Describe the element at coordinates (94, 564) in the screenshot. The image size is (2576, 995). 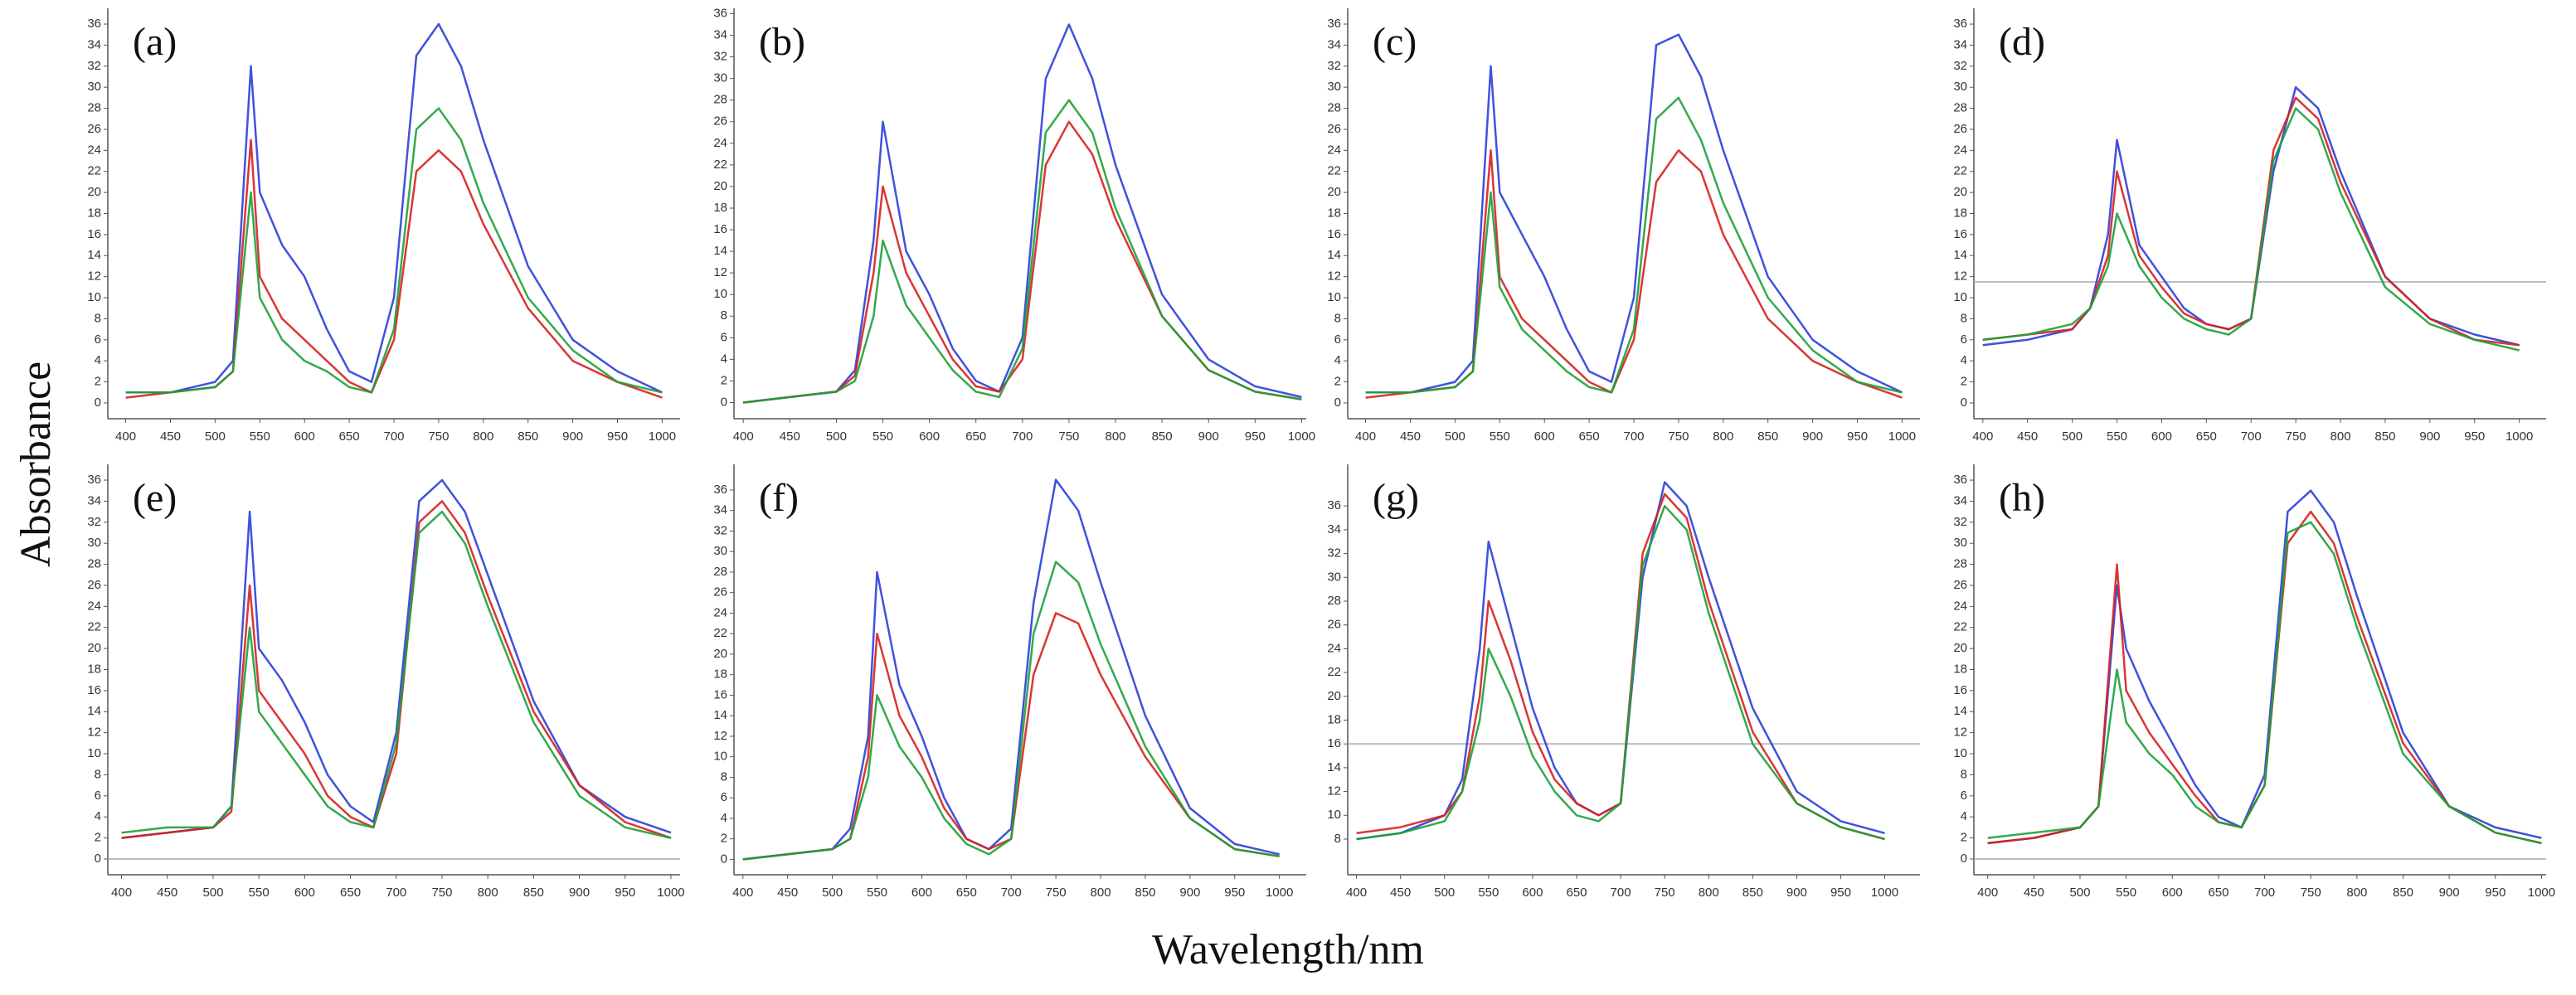
I see `y-tick-label: 28` at that location.